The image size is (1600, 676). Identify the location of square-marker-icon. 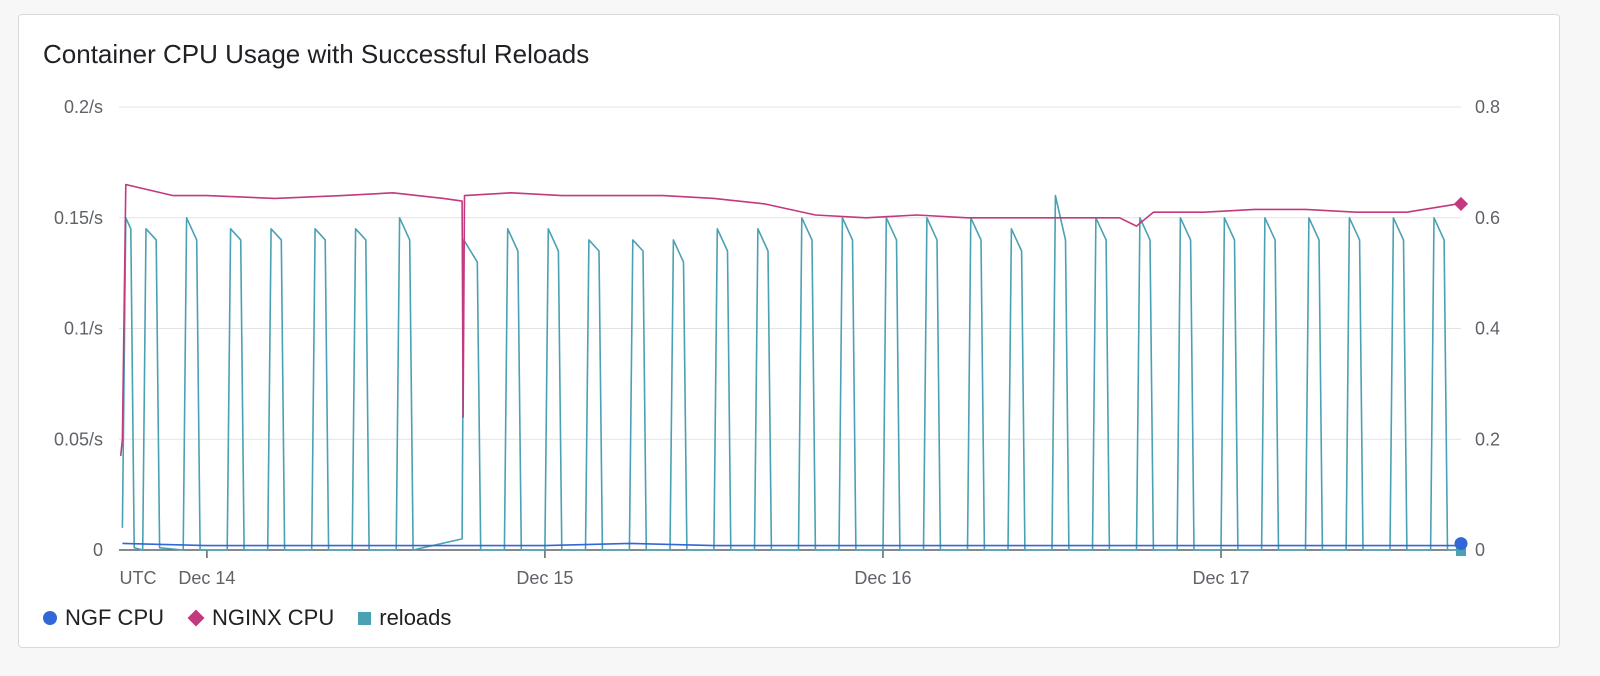
(365, 618).